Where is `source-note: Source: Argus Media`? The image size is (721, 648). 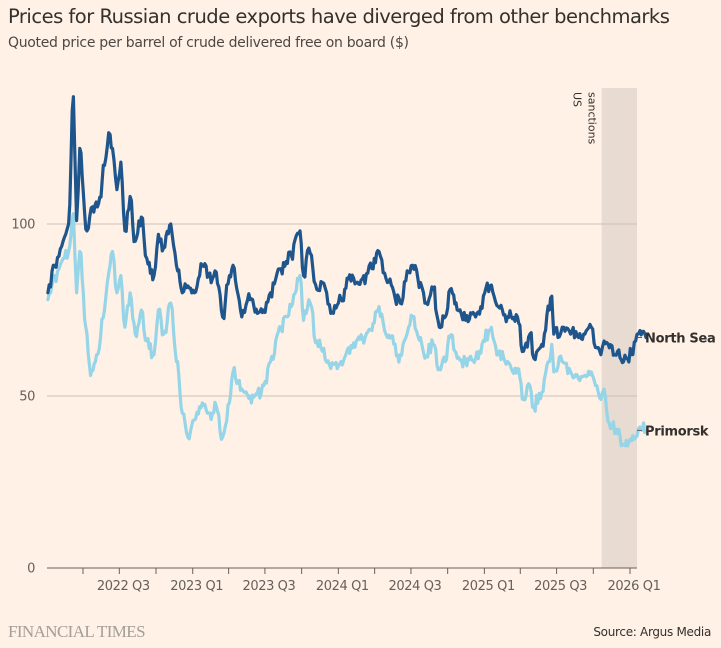 source-note: Source: Argus Media is located at coordinates (652, 632).